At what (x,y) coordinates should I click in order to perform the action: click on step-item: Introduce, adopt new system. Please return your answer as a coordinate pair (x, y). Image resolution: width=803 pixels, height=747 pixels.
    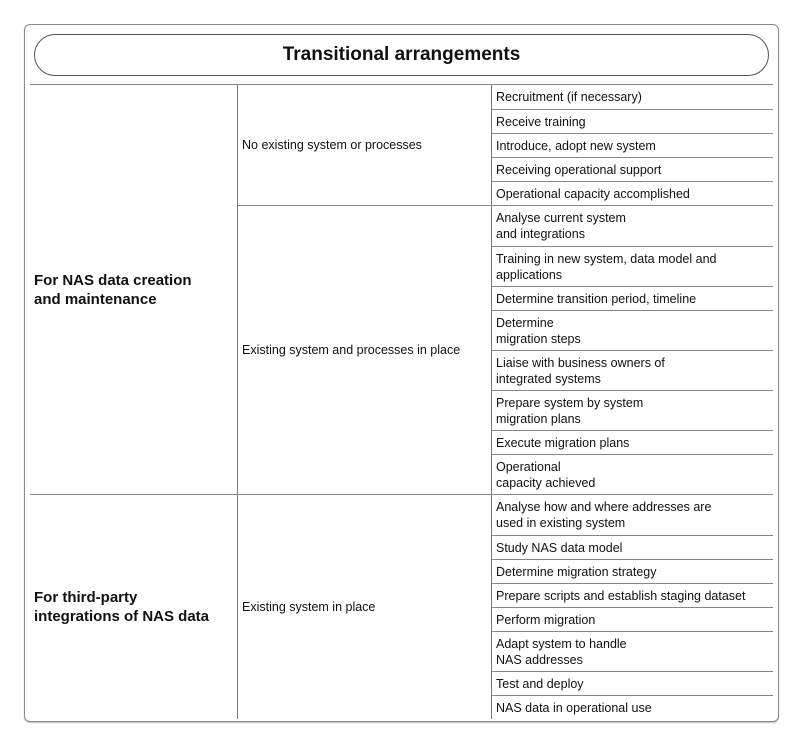
    Looking at the image, I should click on (632, 145).